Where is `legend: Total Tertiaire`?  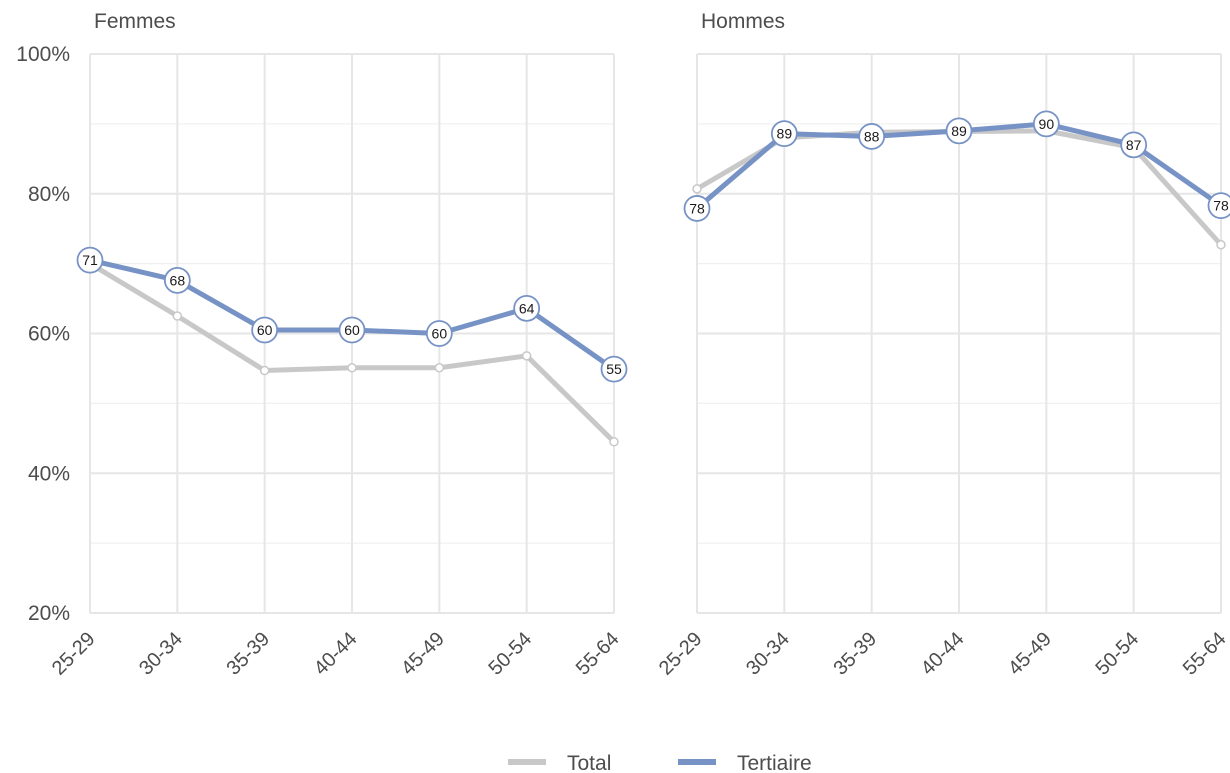
legend: Total Tertiaire is located at coordinates (660, 762).